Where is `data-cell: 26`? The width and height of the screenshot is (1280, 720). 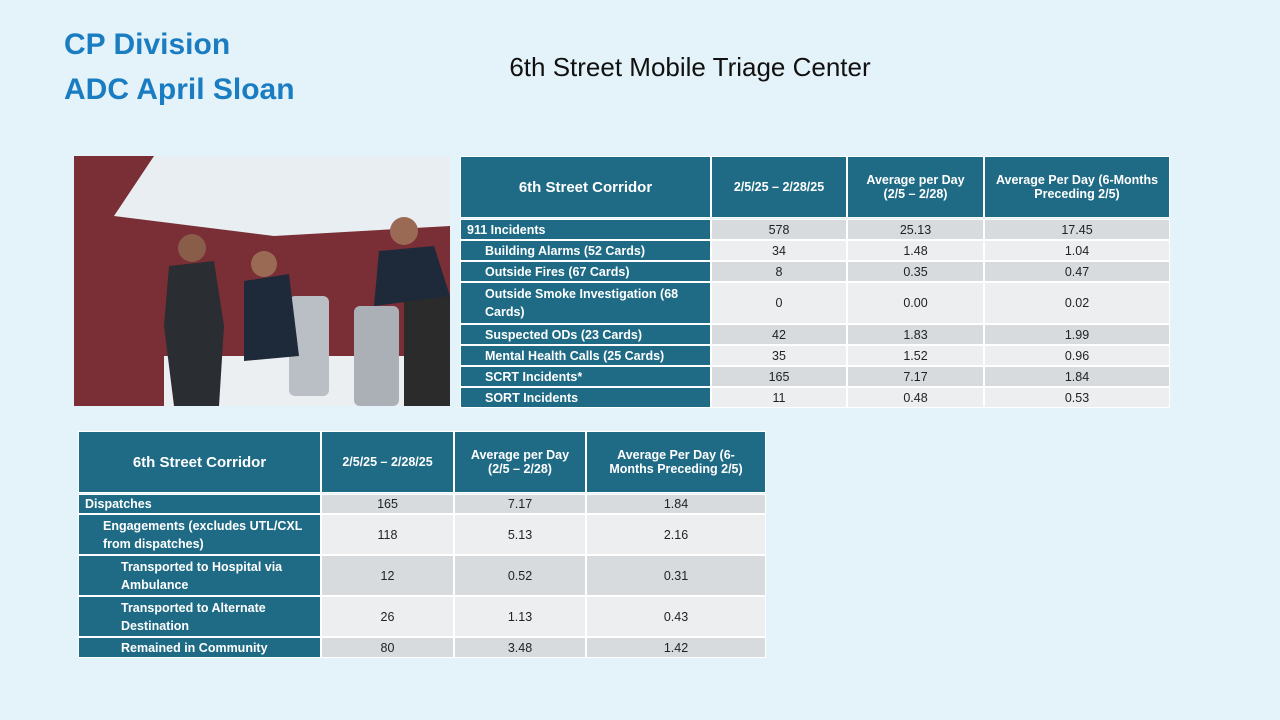 data-cell: 26 is located at coordinates (387, 616).